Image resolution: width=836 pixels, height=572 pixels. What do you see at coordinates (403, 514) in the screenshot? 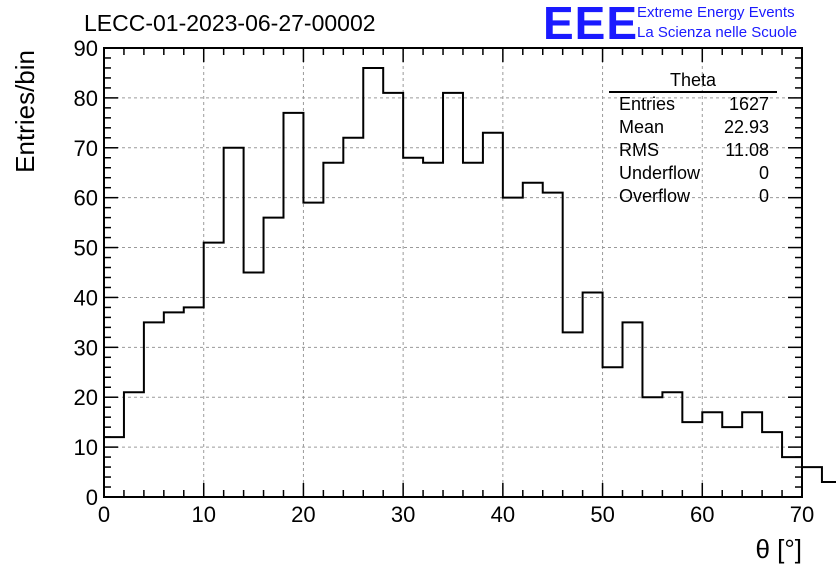
I see `x-tick-label: 30` at bounding box center [403, 514].